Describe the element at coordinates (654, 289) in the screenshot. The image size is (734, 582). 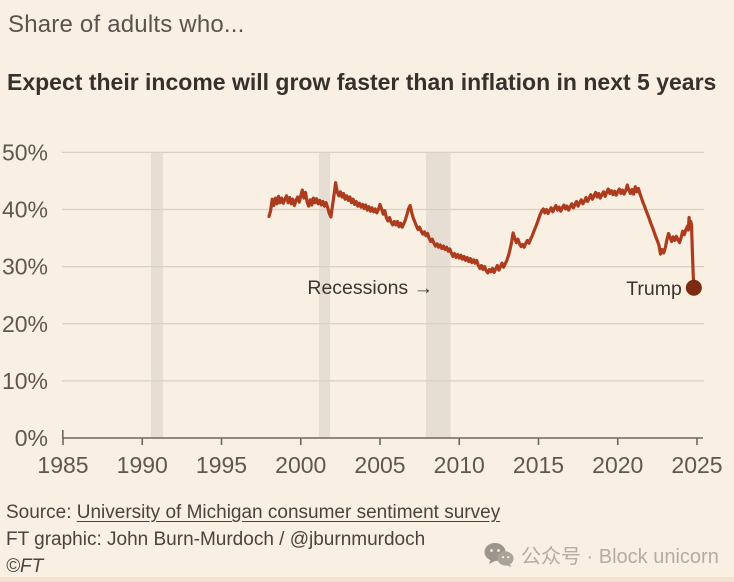
I see `annotation-label: Trump` at that location.